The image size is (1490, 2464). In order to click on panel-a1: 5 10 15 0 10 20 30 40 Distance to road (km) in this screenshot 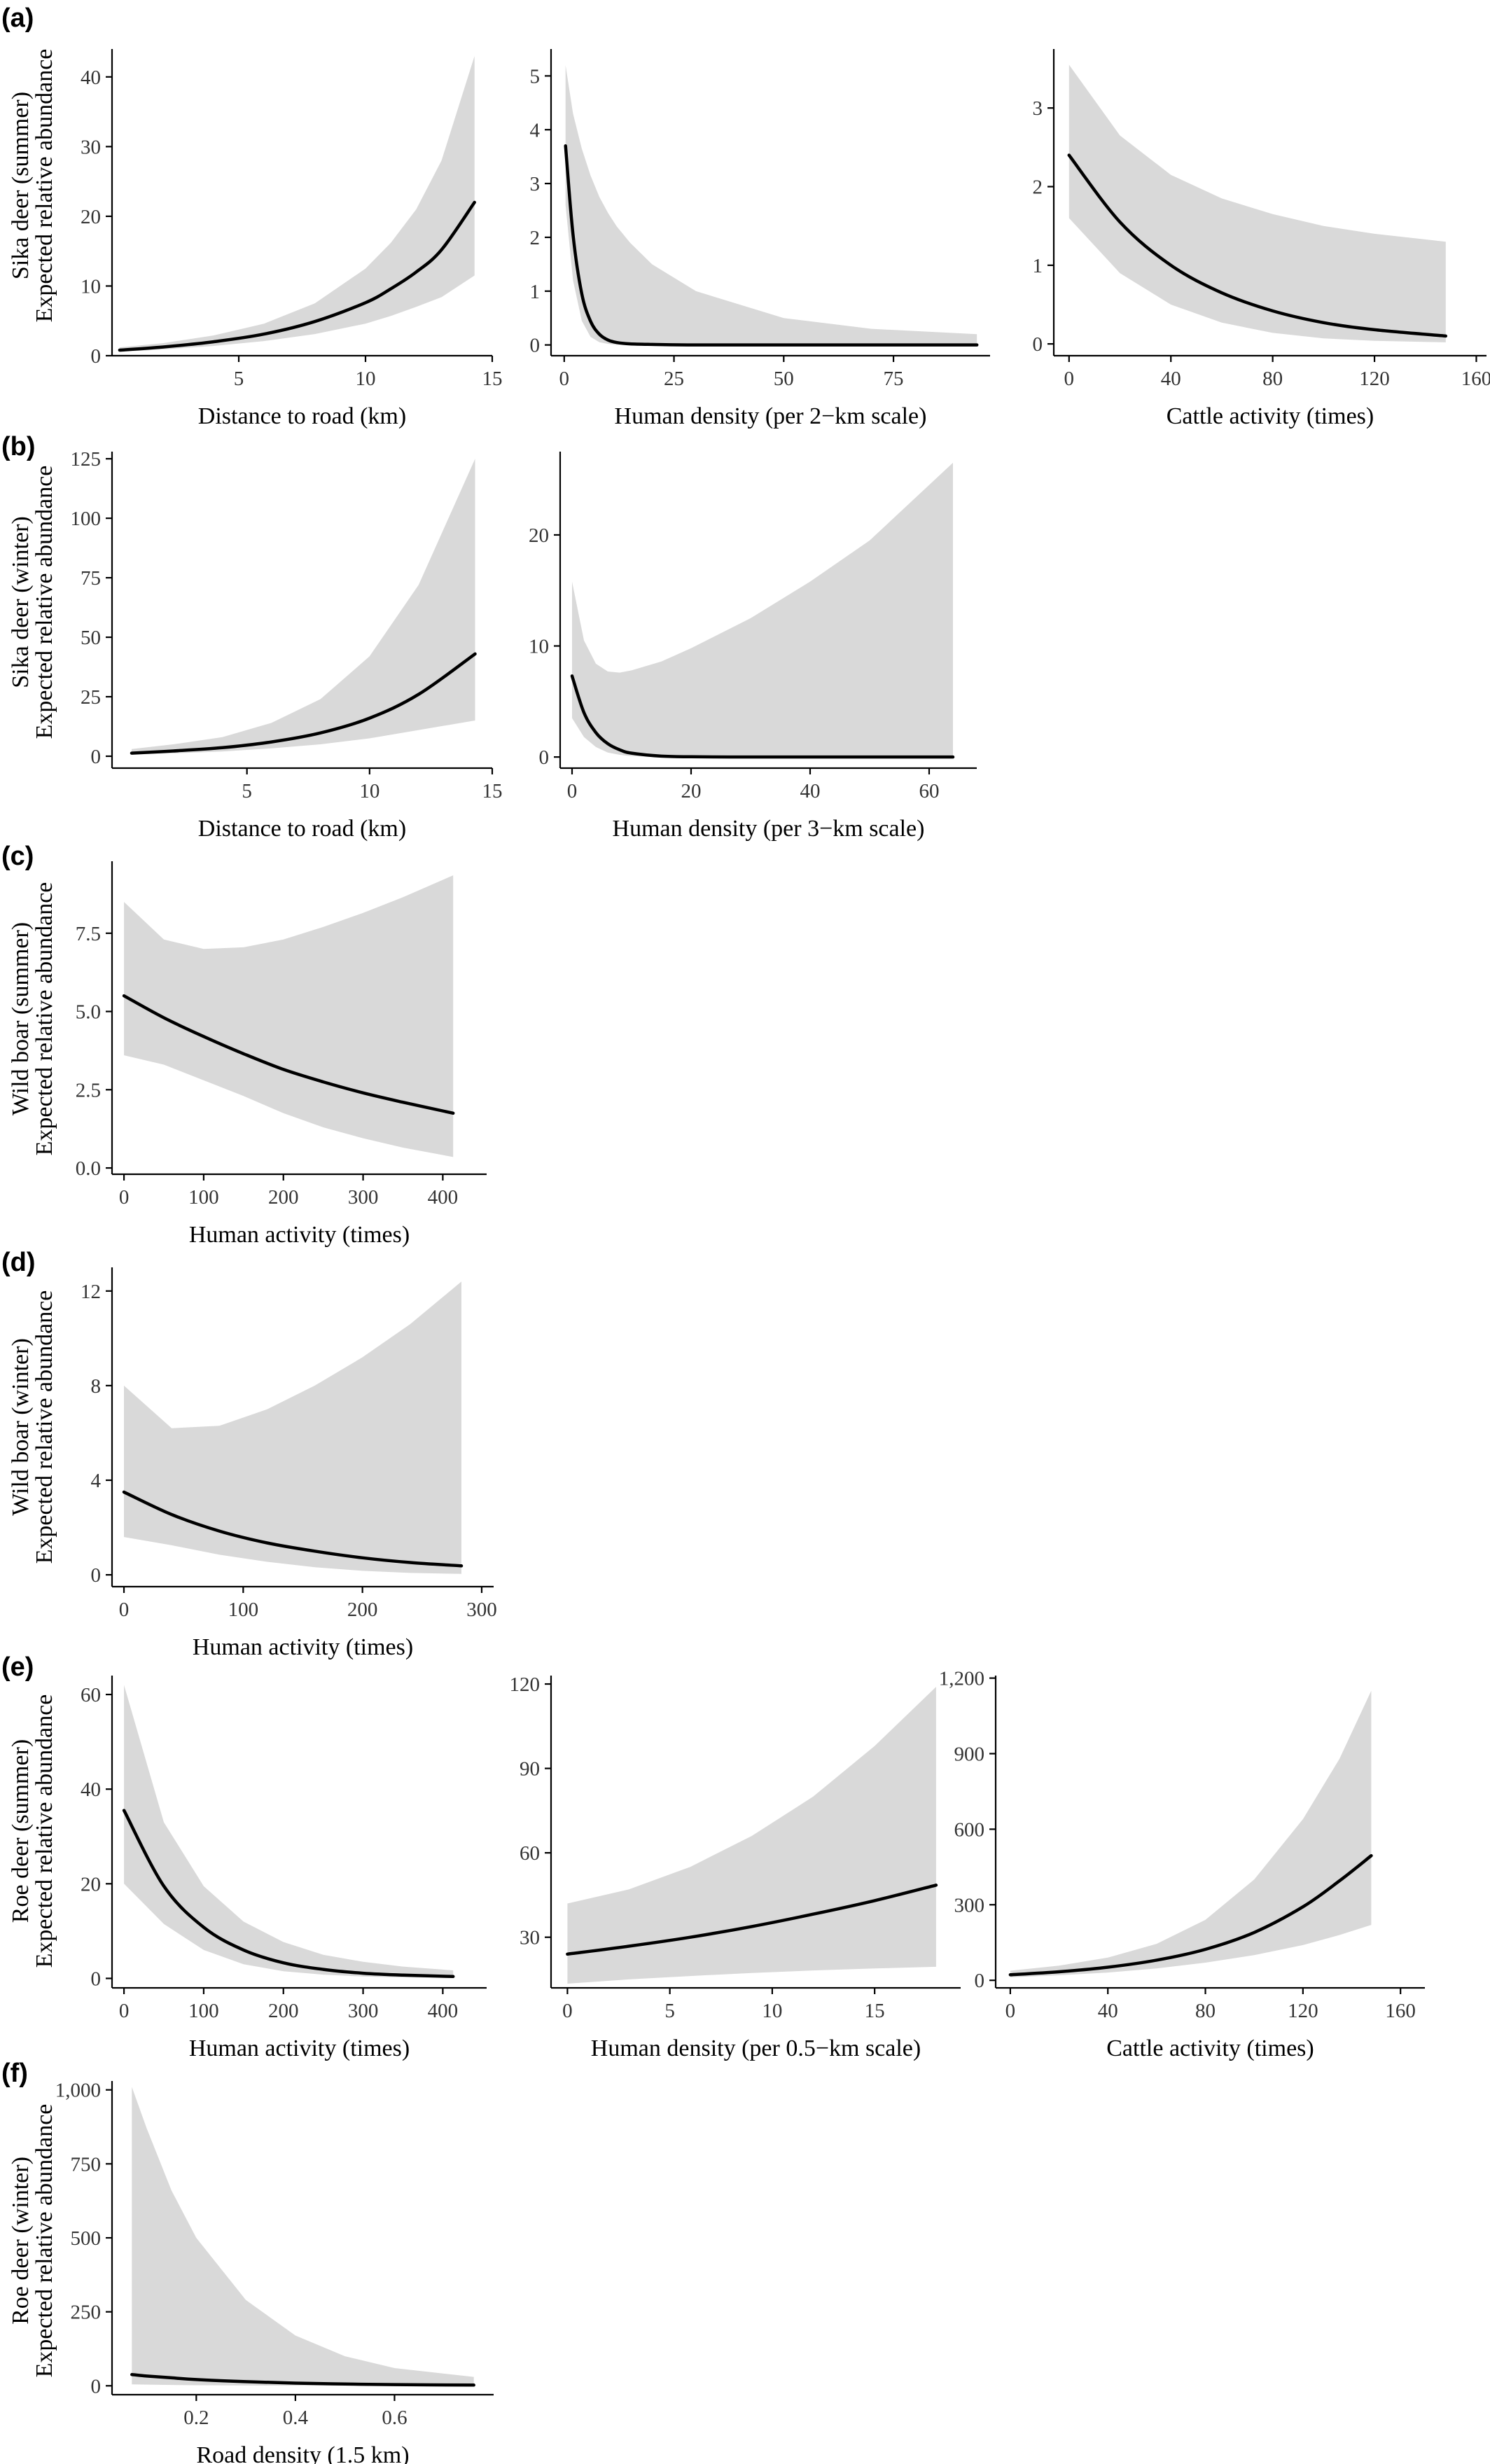, I will do `click(292, 239)`.